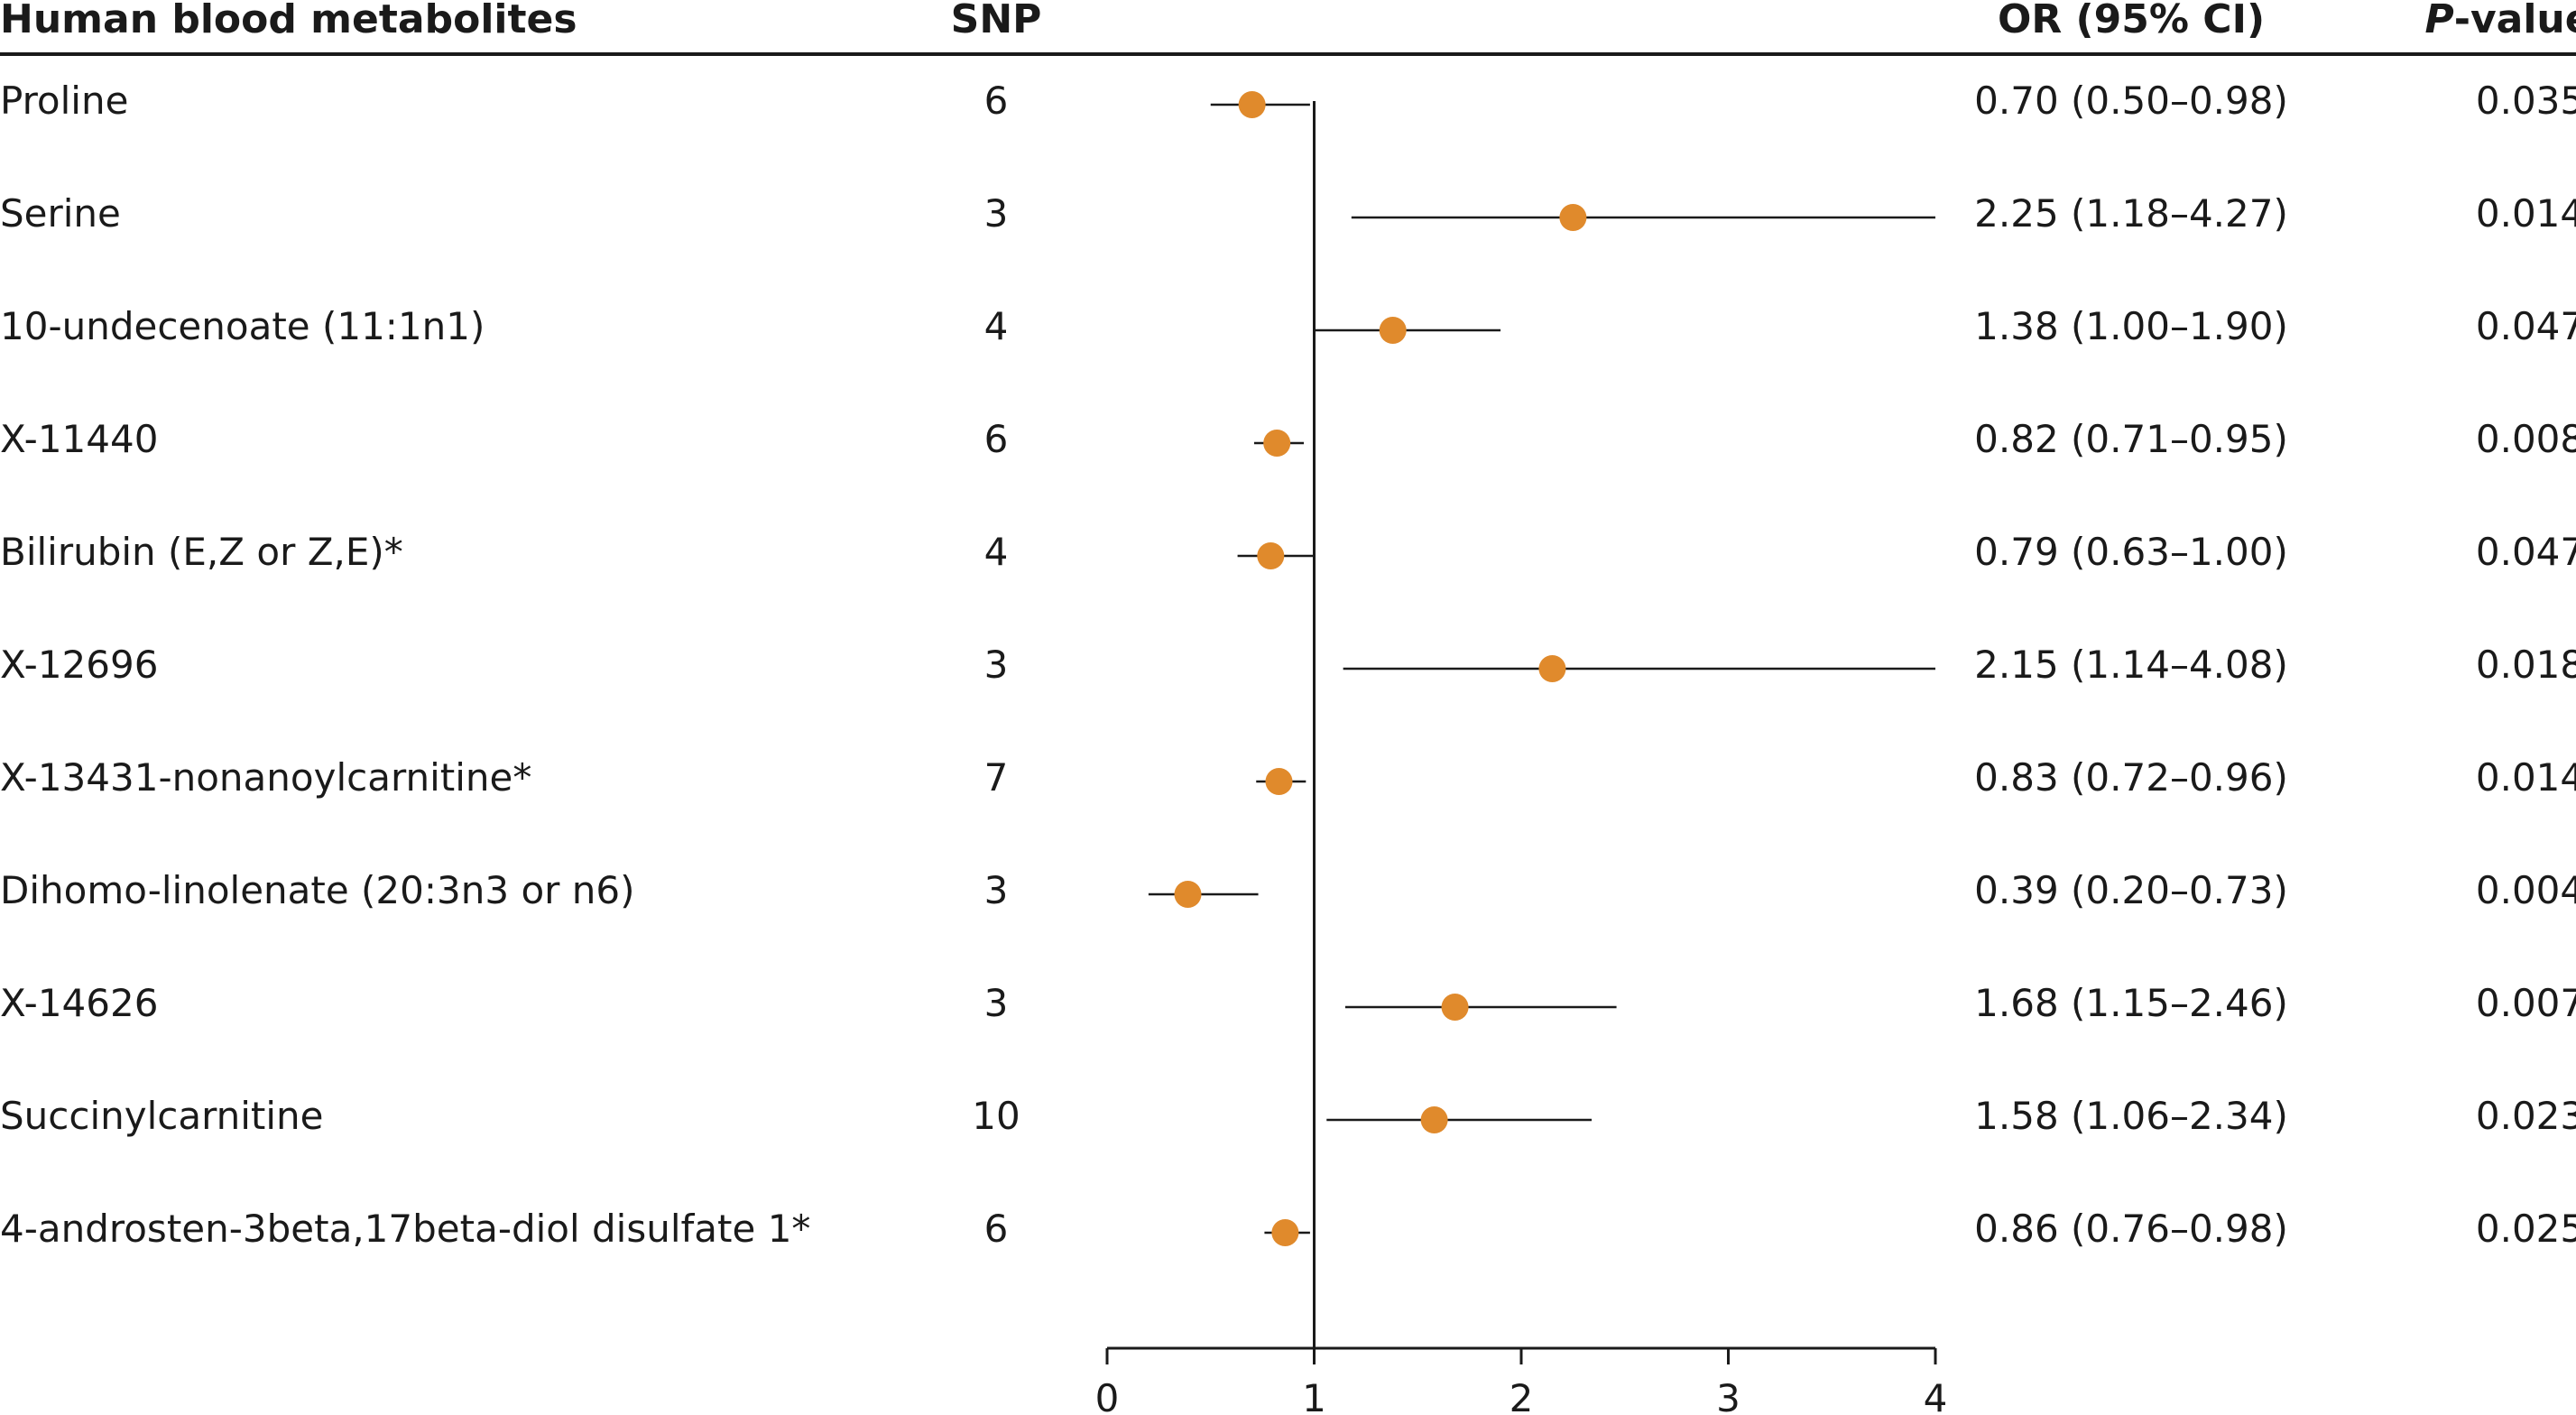 The image size is (2576, 1415). I want to click on header-p-italic: P, so click(2439, 21).